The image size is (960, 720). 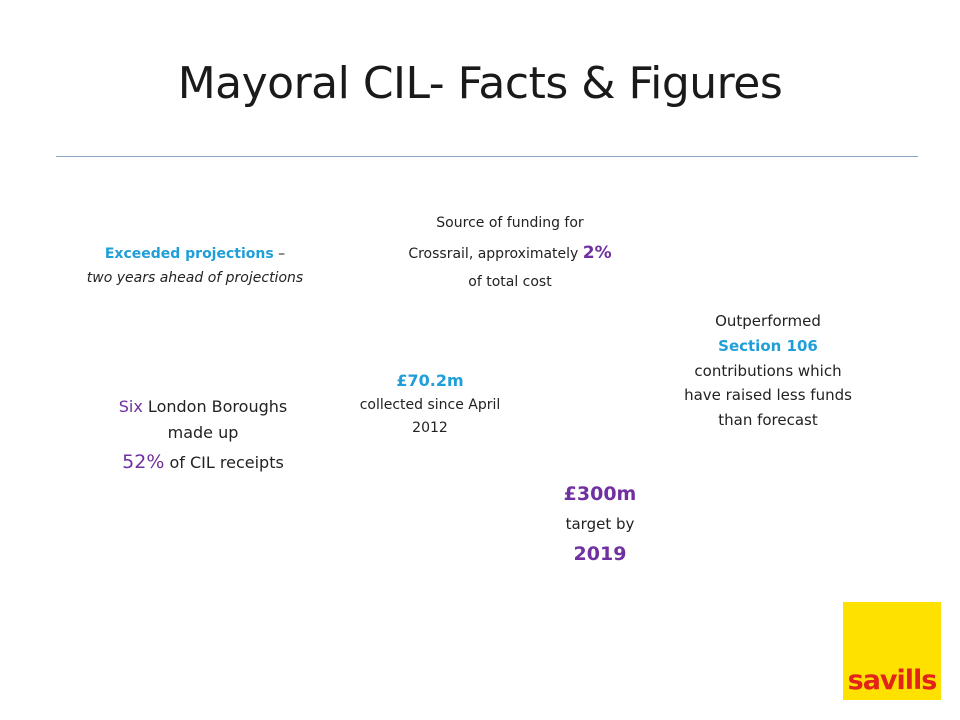 I want to click on target-text: target by, so click(x=600, y=524).